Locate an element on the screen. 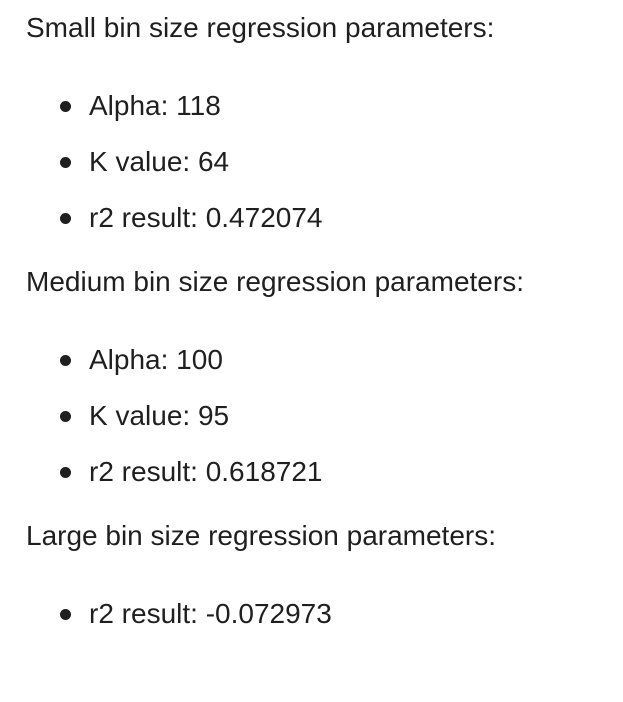  list-item: r2 result: 0.472074 is located at coordinates (321, 218).